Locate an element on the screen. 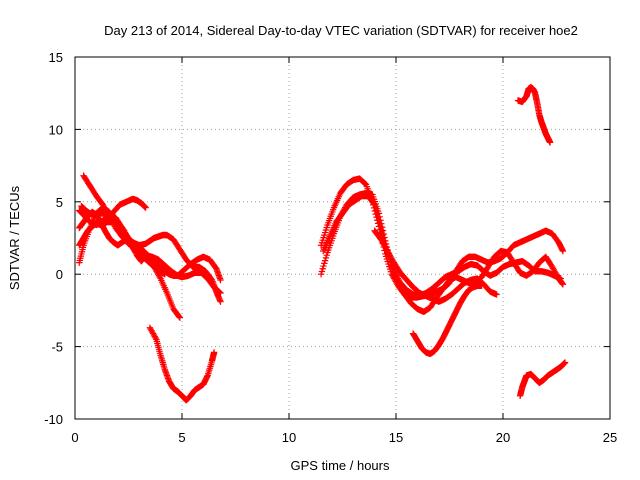 This screenshot has width=640, height=480. series-arc-g is located at coordinates (126, 209).